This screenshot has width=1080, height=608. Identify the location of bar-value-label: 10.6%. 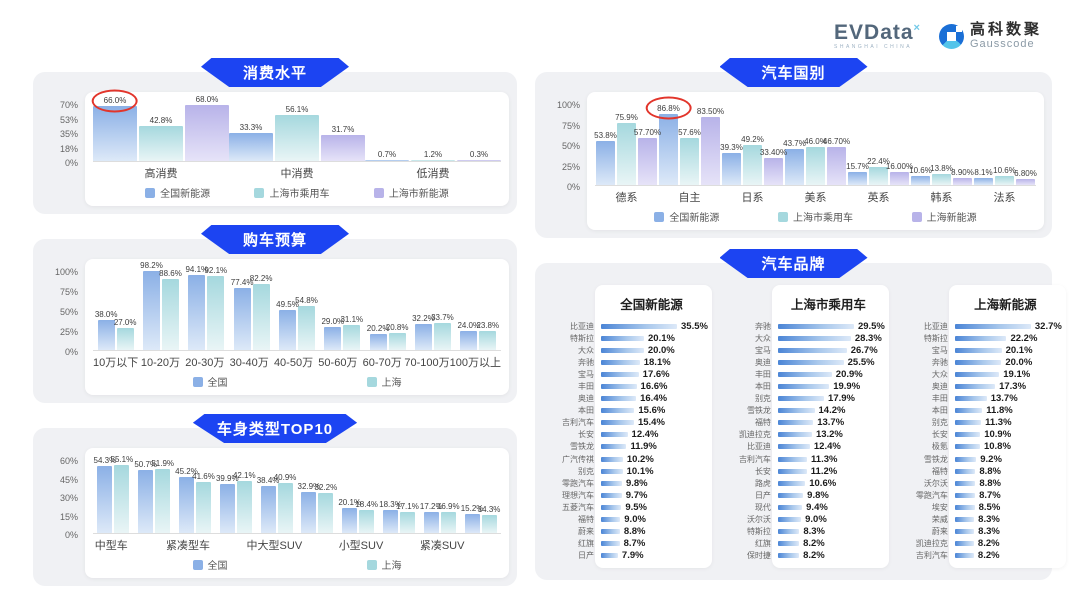
(1004, 171).